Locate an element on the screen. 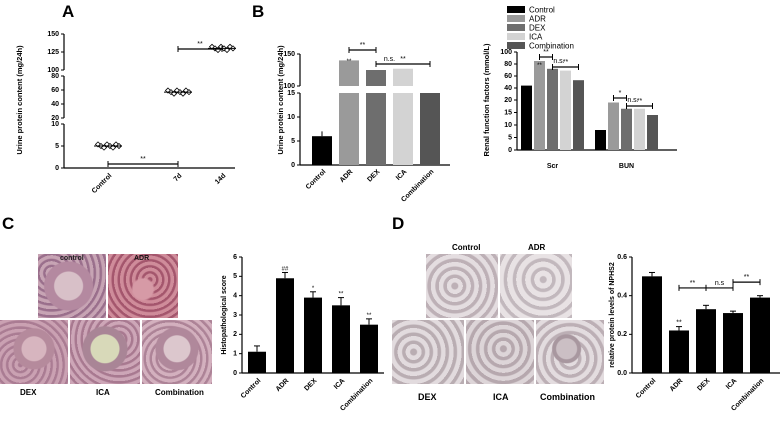  a-y-tick-label: 20 is located at coordinates (55, 118).